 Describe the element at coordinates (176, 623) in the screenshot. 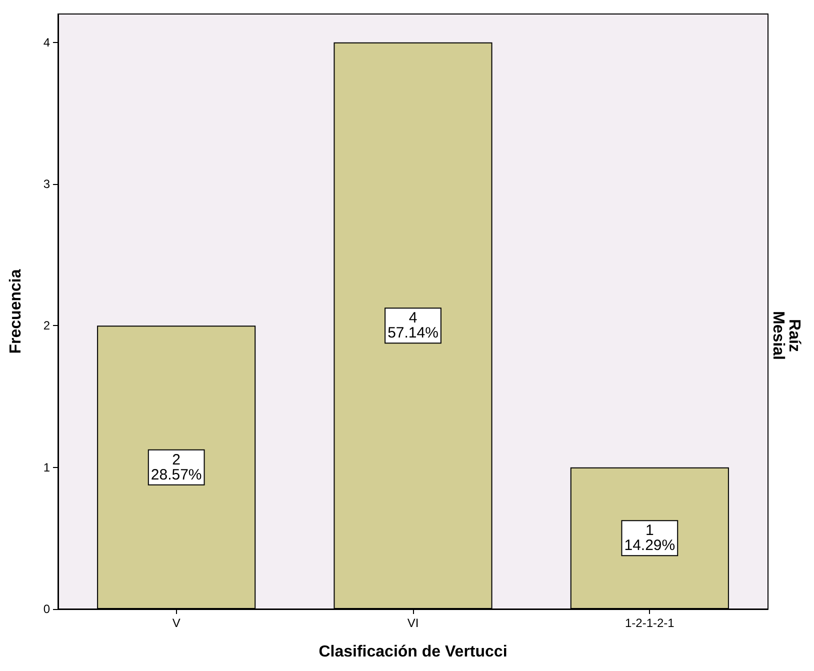

I see `x-tick-label: V` at that location.